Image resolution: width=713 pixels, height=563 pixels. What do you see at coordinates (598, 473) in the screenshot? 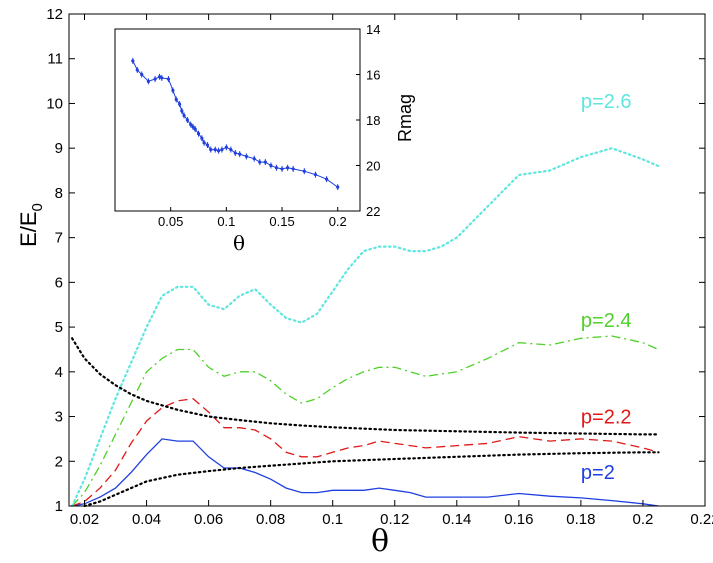
I see `series-label-p-2: p=2` at bounding box center [598, 473].